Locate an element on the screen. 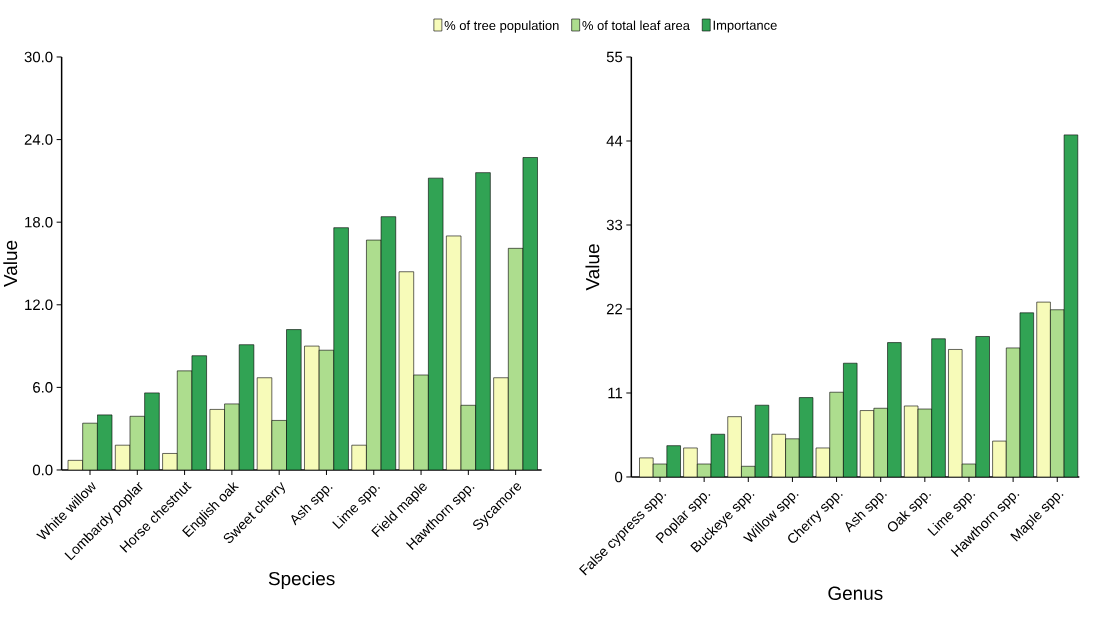  y-tick-label: 0.0 is located at coordinates (42, 470).